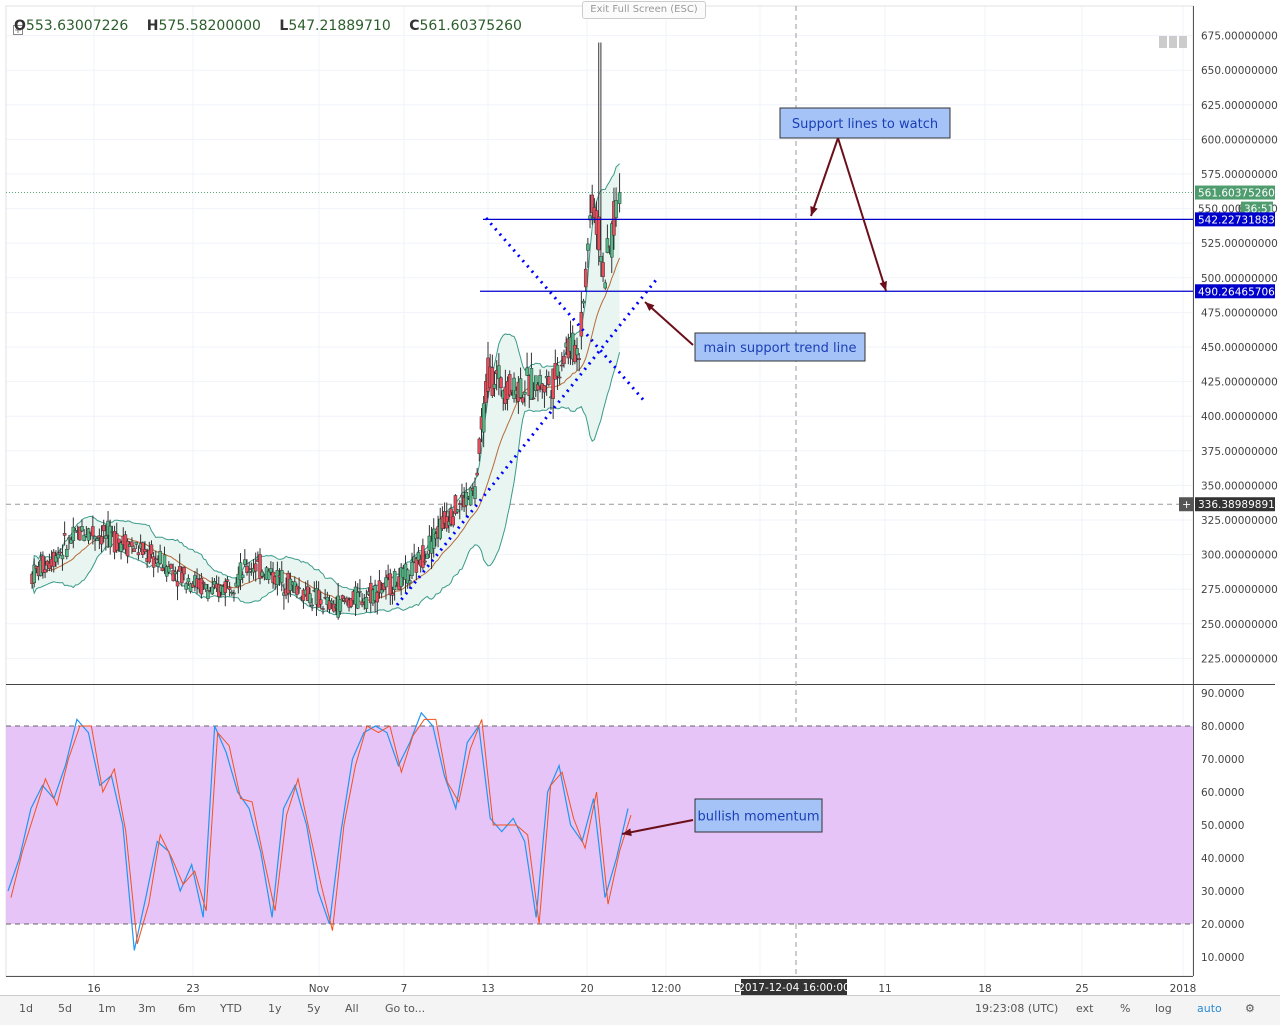 This screenshot has width=1280, height=1025. I want to click on time-tick-label: 16, so click(94, 989).